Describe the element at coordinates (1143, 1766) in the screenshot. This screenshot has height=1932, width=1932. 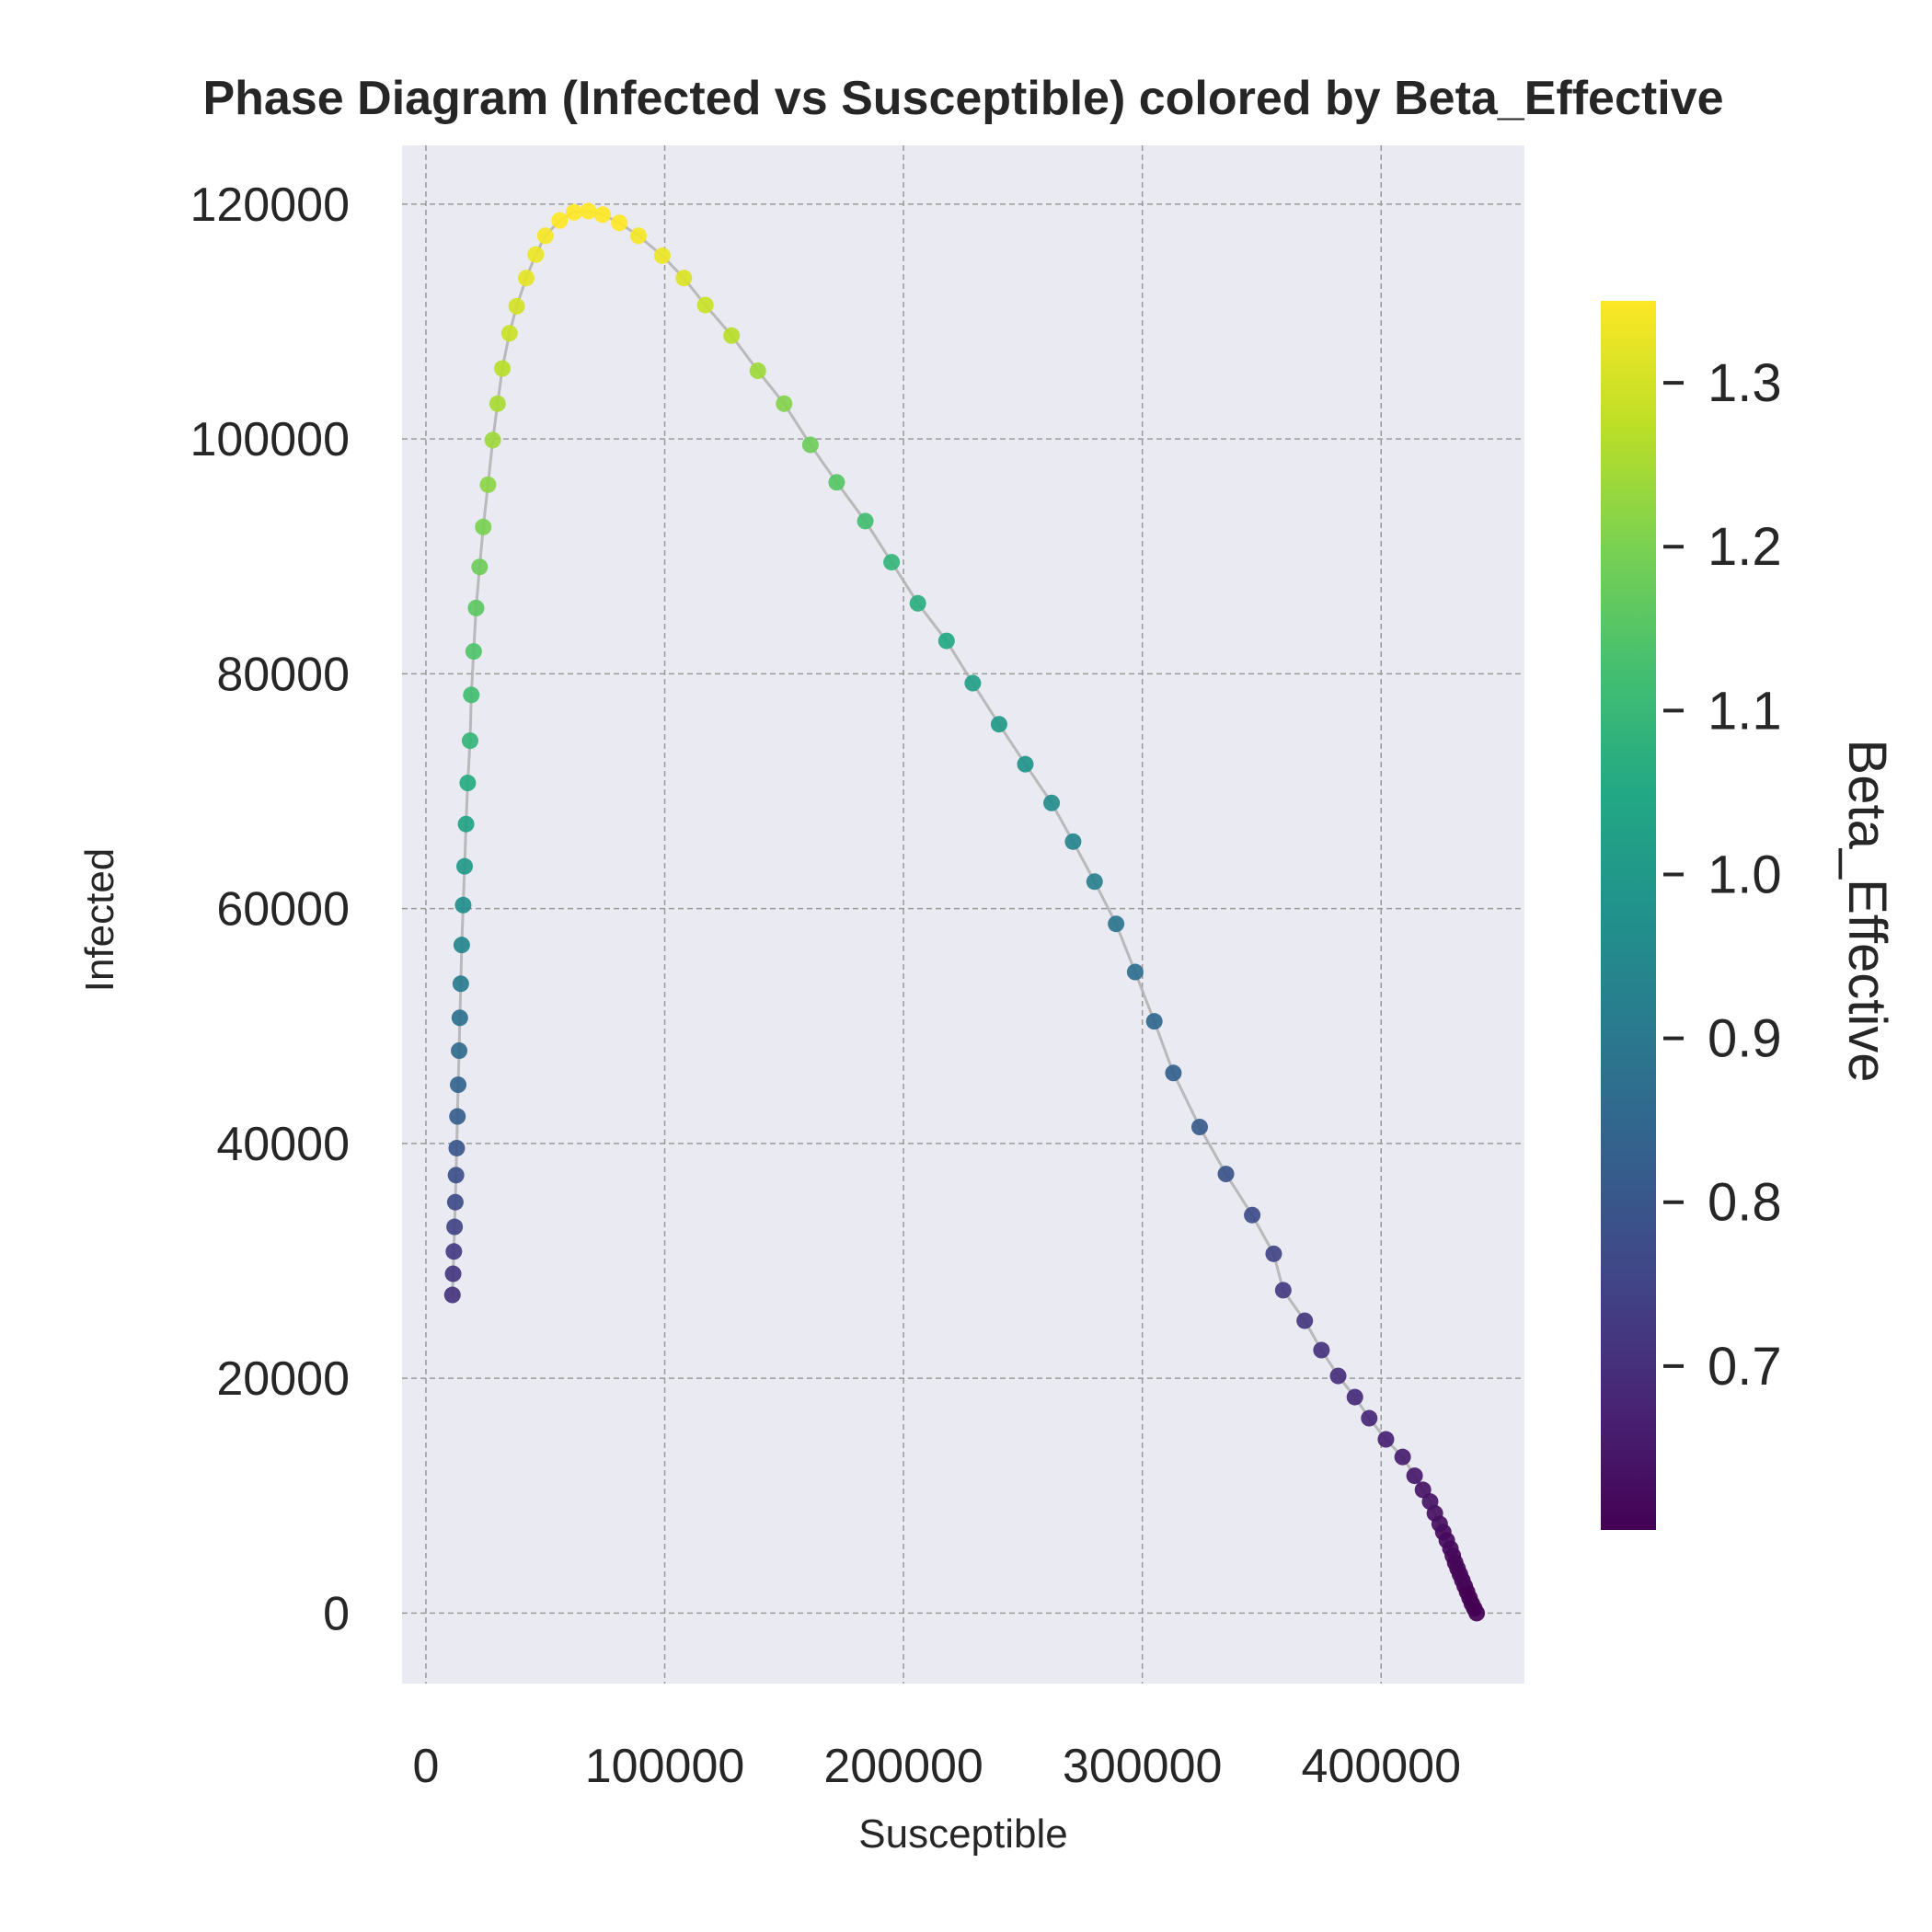
I see `x-tick-label: 300000` at that location.